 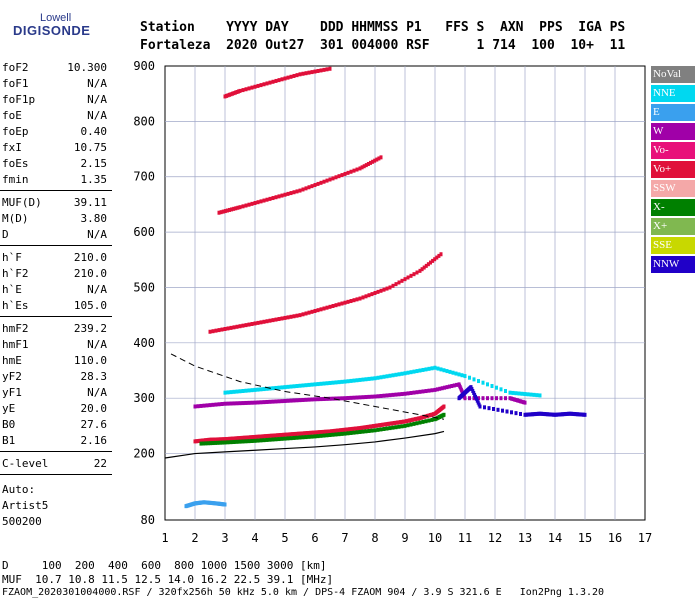 I want to click on x-tick-label: 12, so click(x=495, y=538).